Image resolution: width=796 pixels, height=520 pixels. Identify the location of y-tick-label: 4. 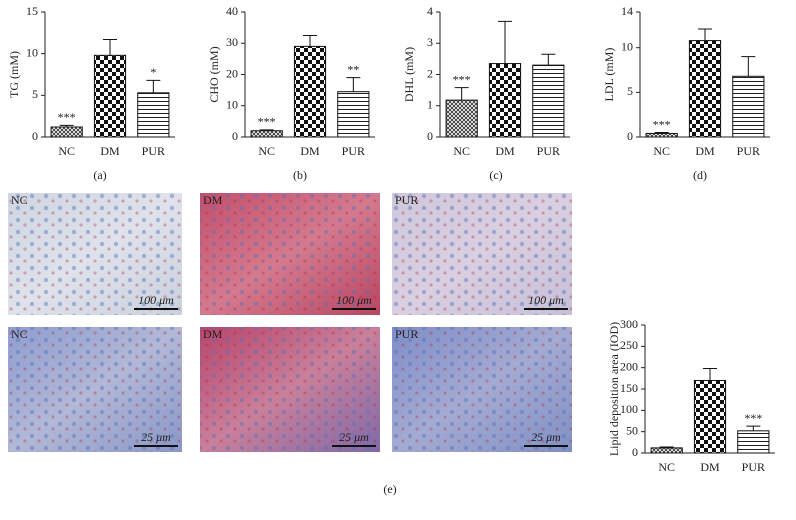
(430, 11).